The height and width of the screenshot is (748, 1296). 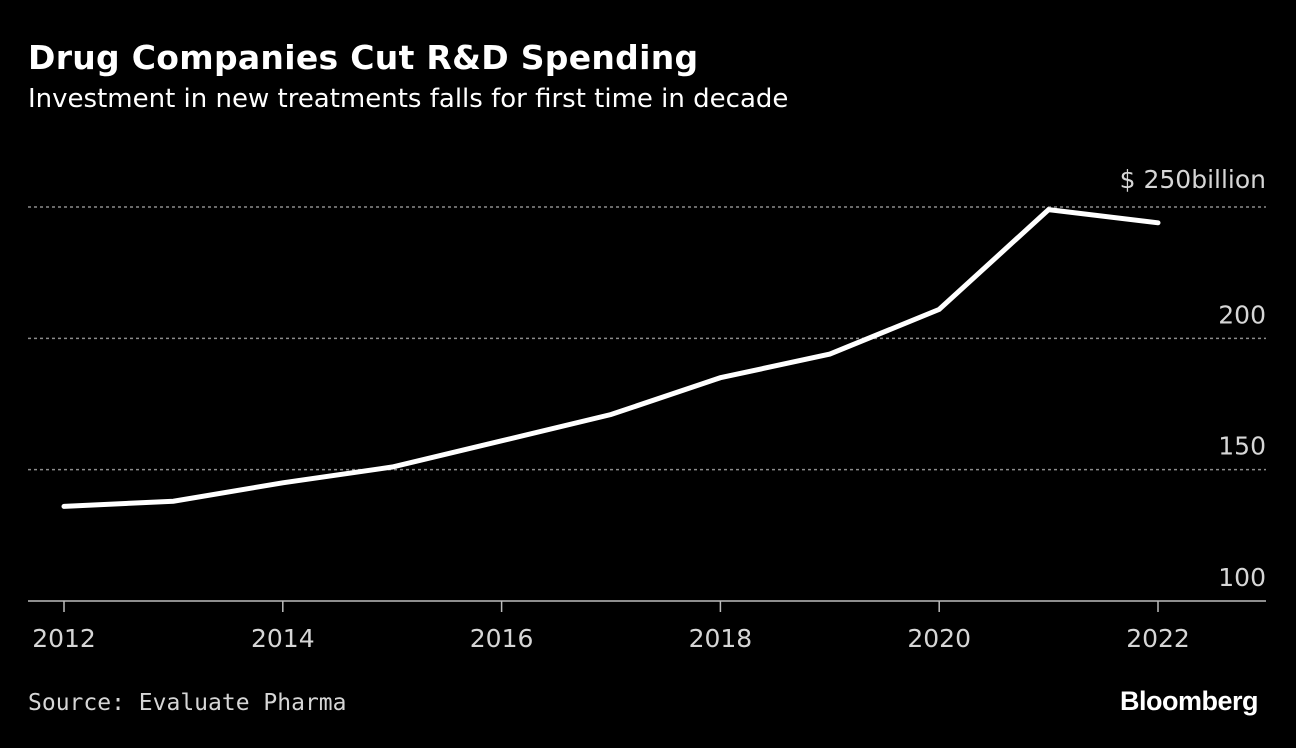 What do you see at coordinates (1189, 701) in the screenshot?
I see `bloomberg-logo: Bloomberg` at bounding box center [1189, 701].